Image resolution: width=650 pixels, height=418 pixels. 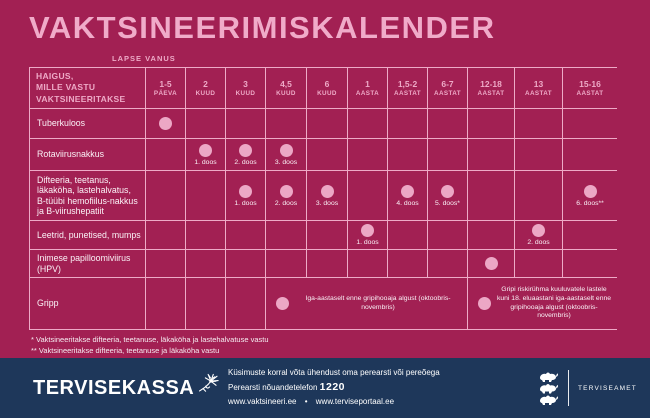 What do you see at coordinates (568, 388) in the screenshot?
I see `divider-line` at bounding box center [568, 388].